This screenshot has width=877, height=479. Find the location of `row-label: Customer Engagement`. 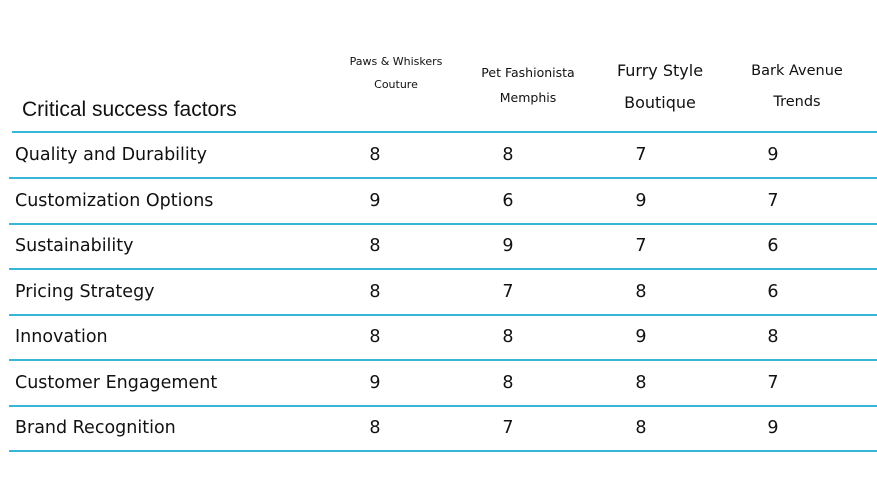

row-label: Customer Engagement is located at coordinates (116, 382).